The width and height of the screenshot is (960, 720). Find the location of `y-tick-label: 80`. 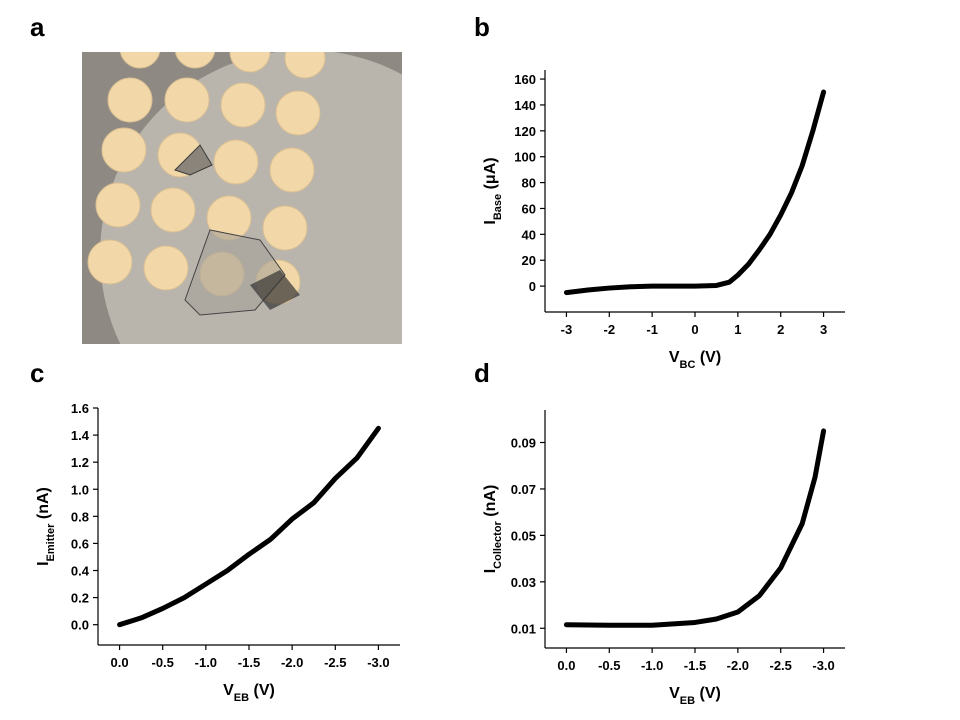

y-tick-label: 80 is located at coordinates (529, 183).